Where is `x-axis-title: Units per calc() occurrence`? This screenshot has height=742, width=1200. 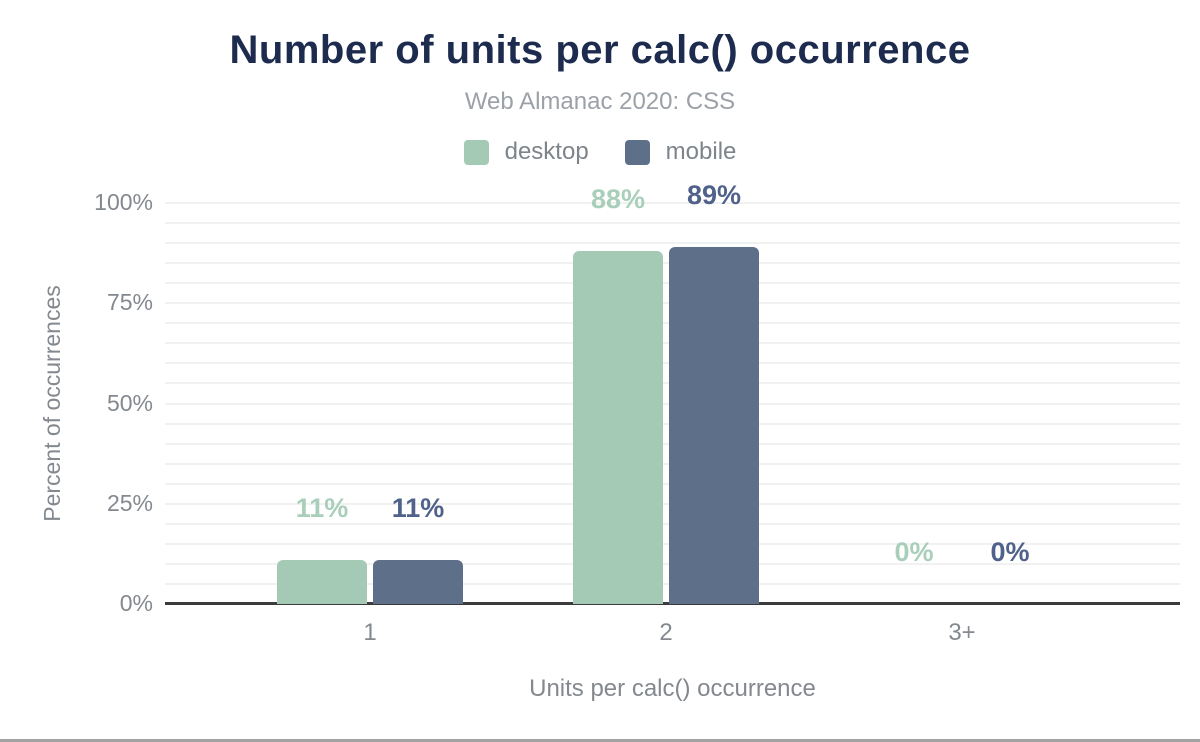 x-axis-title: Units per calc() occurrence is located at coordinates (672, 688).